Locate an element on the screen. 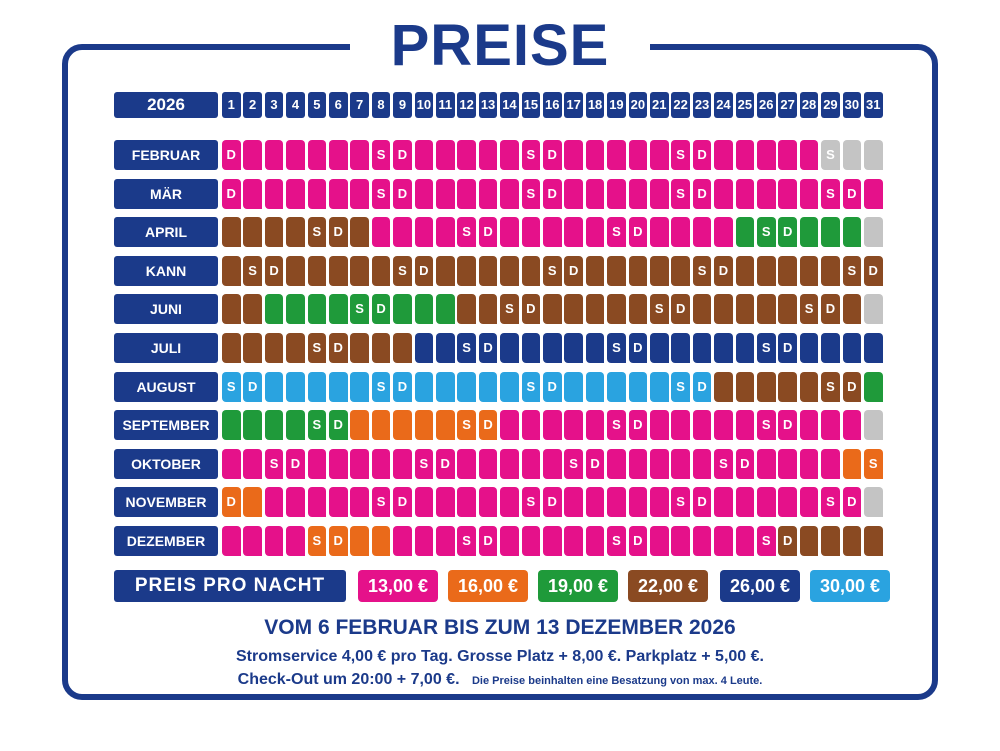 The image size is (1000, 751). day-header-15: 15 is located at coordinates (531, 105).